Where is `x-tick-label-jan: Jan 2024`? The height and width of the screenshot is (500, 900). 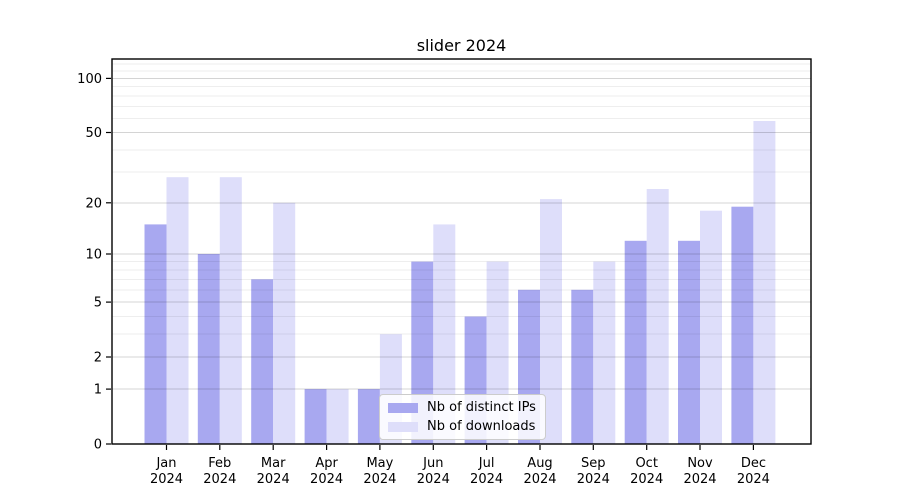 x-tick-label-jan: Jan 2024 is located at coordinates (166, 471).